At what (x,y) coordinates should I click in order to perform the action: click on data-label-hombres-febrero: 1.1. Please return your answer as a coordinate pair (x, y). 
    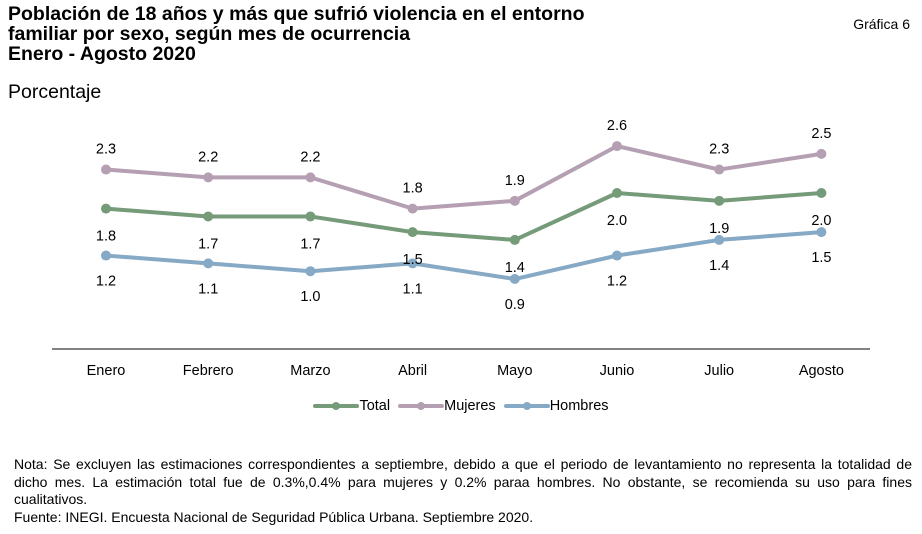
    Looking at the image, I should click on (208, 289).